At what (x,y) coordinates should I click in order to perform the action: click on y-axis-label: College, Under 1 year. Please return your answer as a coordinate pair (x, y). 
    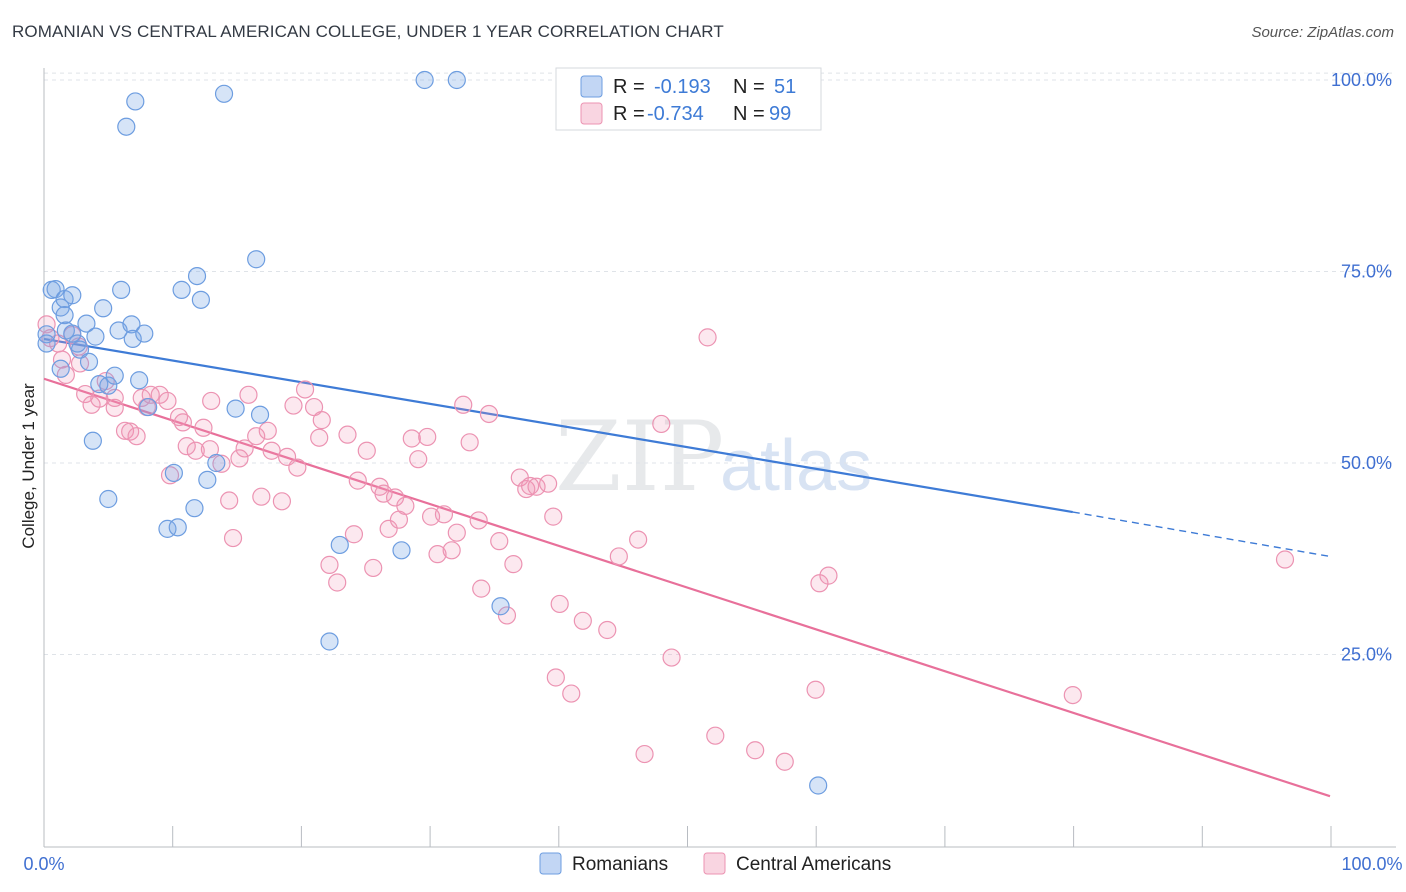
    Looking at the image, I should click on (28, 466).